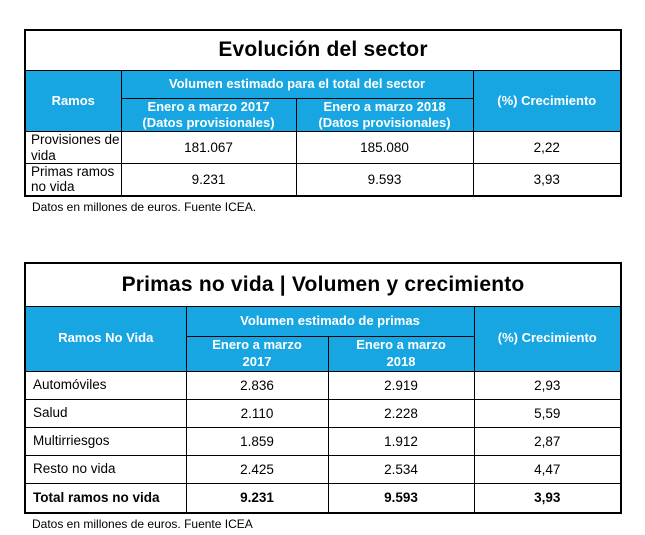 This screenshot has width=645, height=535. I want to click on value-growth: 2,93, so click(547, 385).